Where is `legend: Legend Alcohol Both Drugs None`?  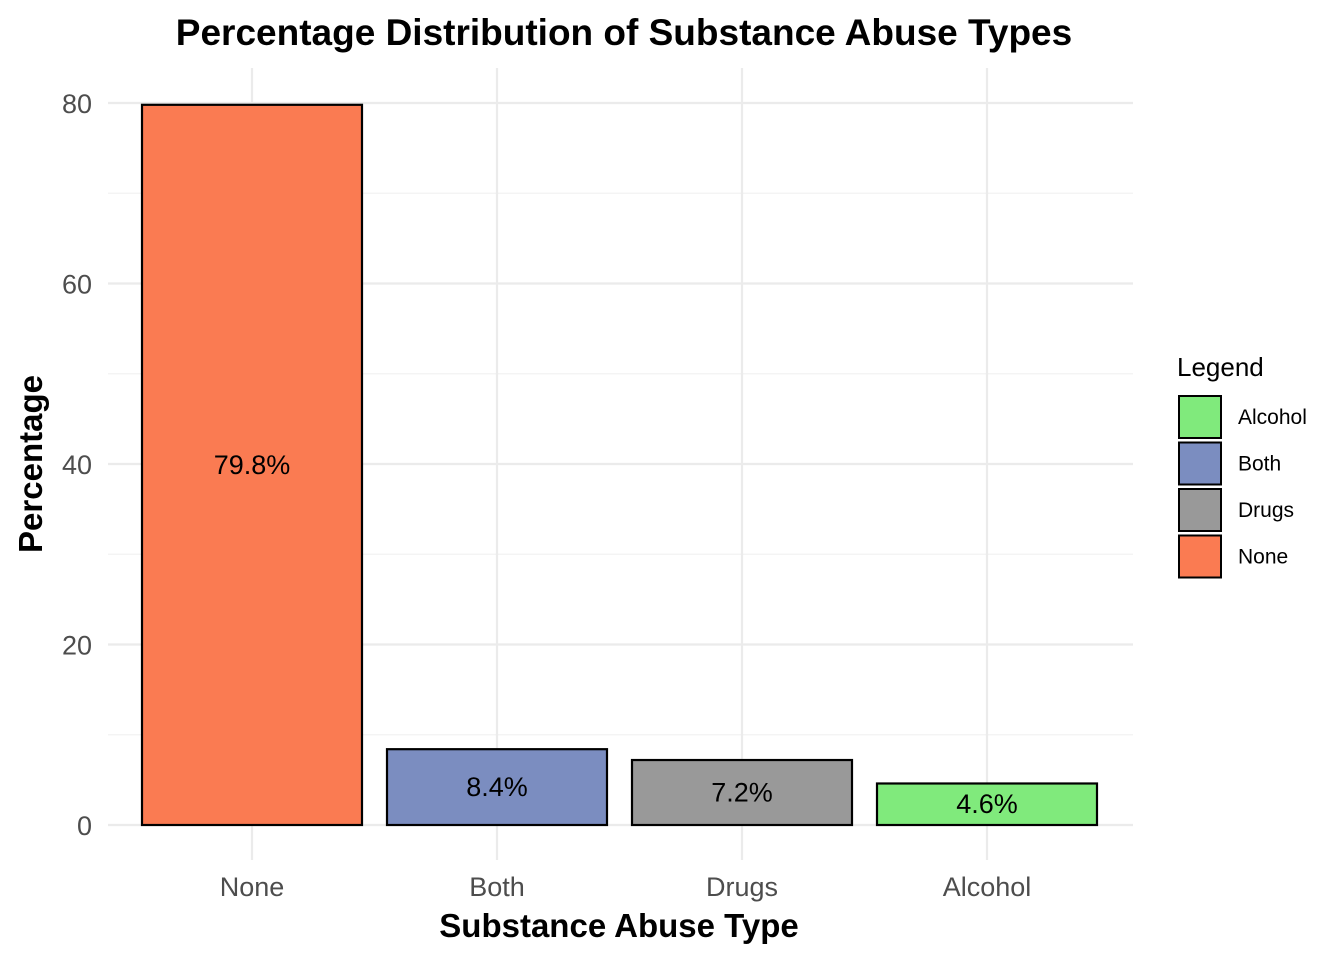
legend: Legend Alcohol Both Drugs None is located at coordinates (1242, 465).